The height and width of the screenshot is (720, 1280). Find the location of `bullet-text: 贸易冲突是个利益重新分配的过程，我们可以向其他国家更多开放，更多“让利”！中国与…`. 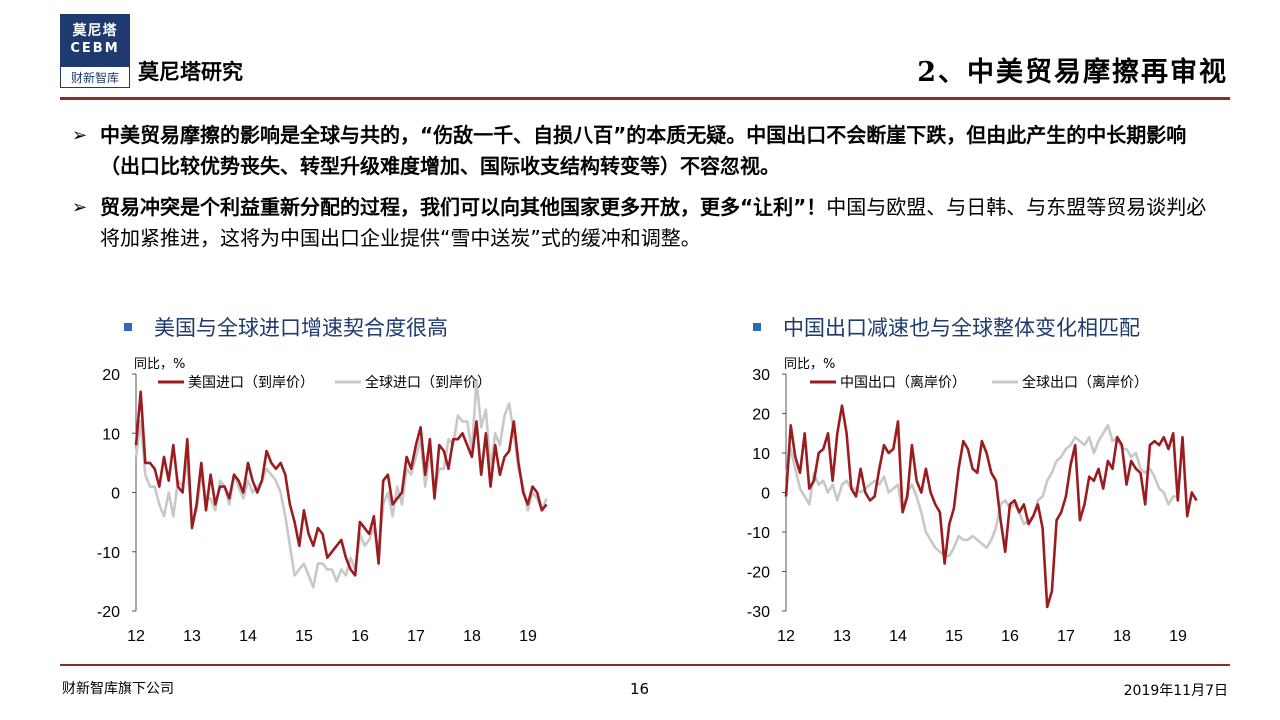

bullet-text: 贸易冲突是个利益重新分配的过程，我们可以向其他国家更多开放，更多“让利”！中国与… is located at coordinates (661, 223).